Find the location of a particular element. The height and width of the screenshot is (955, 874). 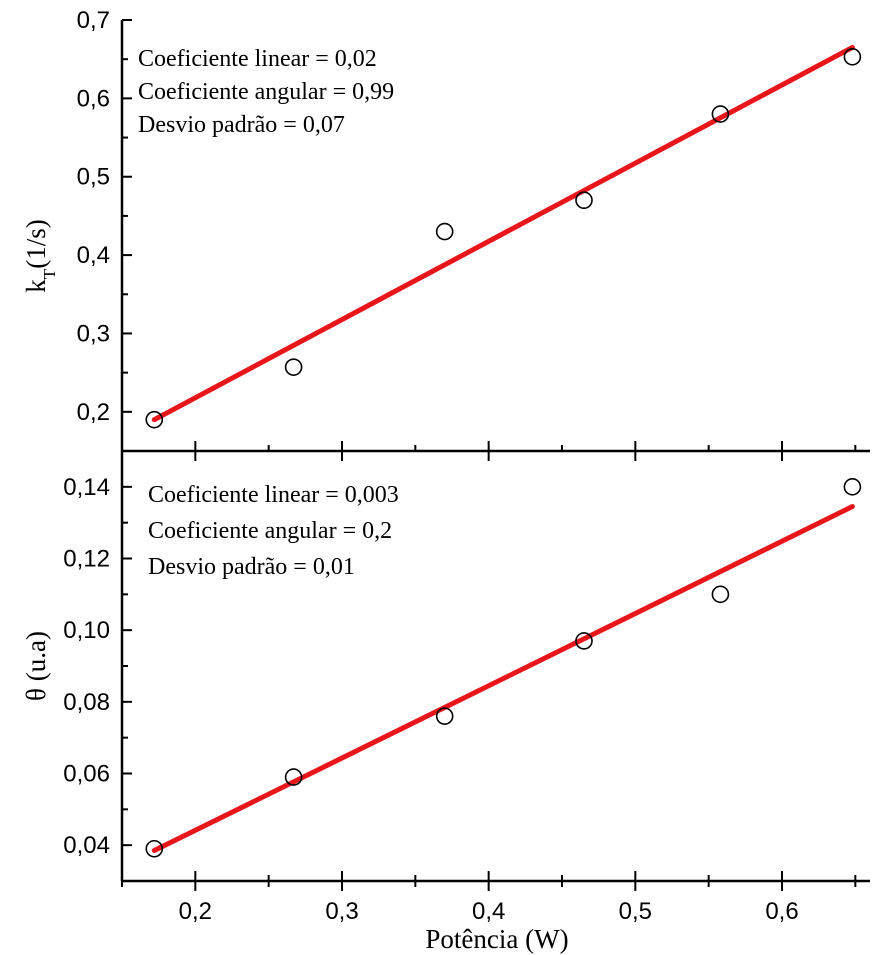

top-y-axis-title: kT(1/s) is located at coordinates (40, 255).